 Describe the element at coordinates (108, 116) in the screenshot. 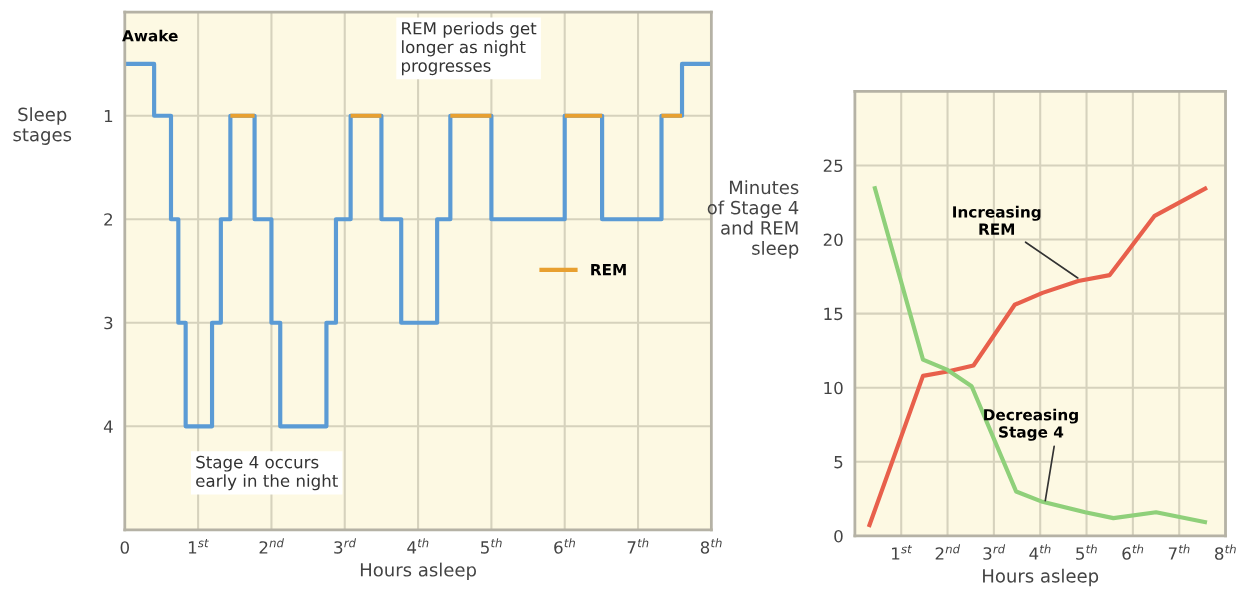

I see `y-tick-label: 1` at that location.